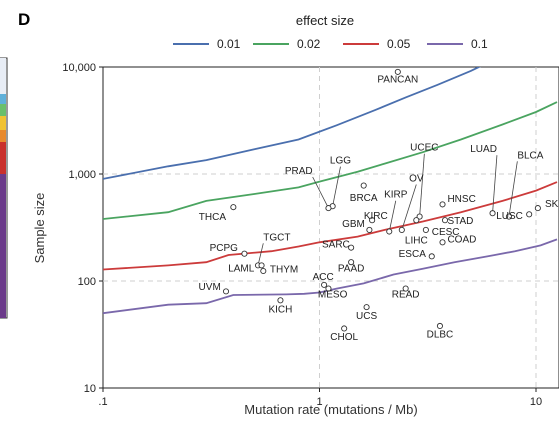 Image resolution: width=559 pixels, height=427 pixels. What do you see at coordinates (536, 402) in the screenshot?
I see `x-tick-label: 10` at bounding box center [536, 402].